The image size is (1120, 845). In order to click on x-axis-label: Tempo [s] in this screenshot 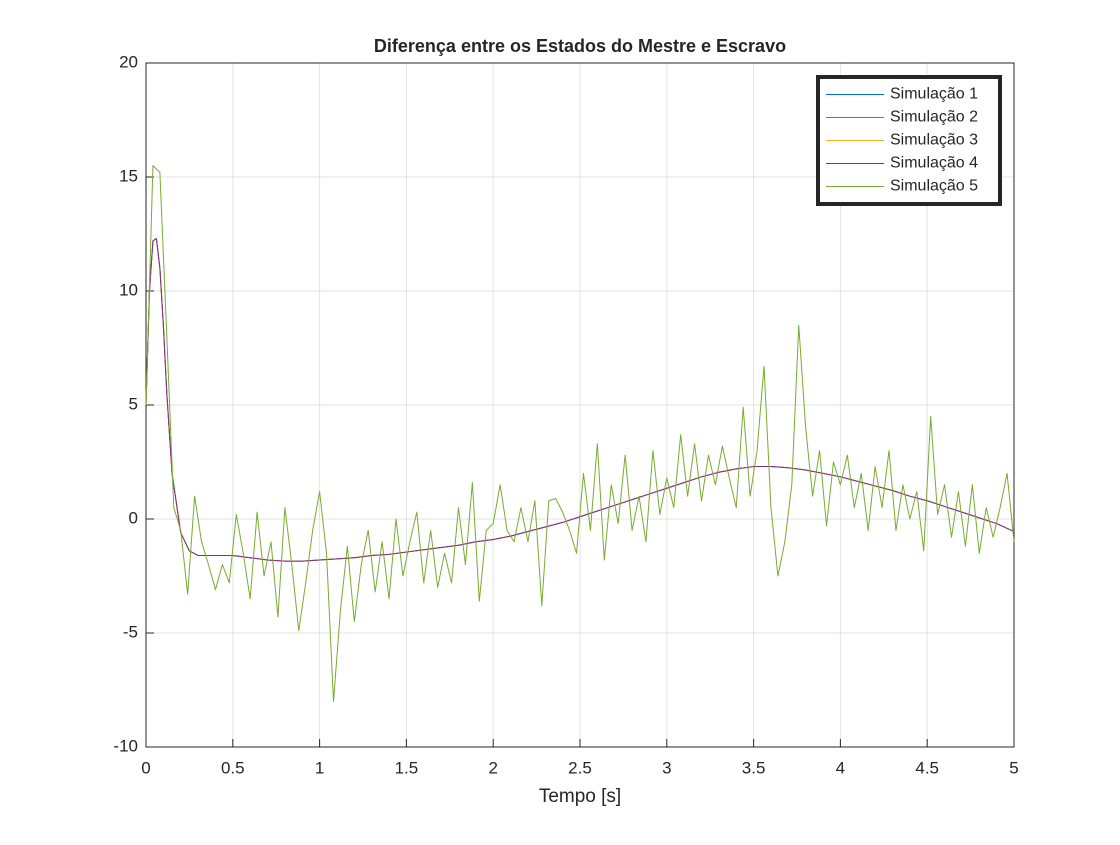, I will do `click(580, 796)`.